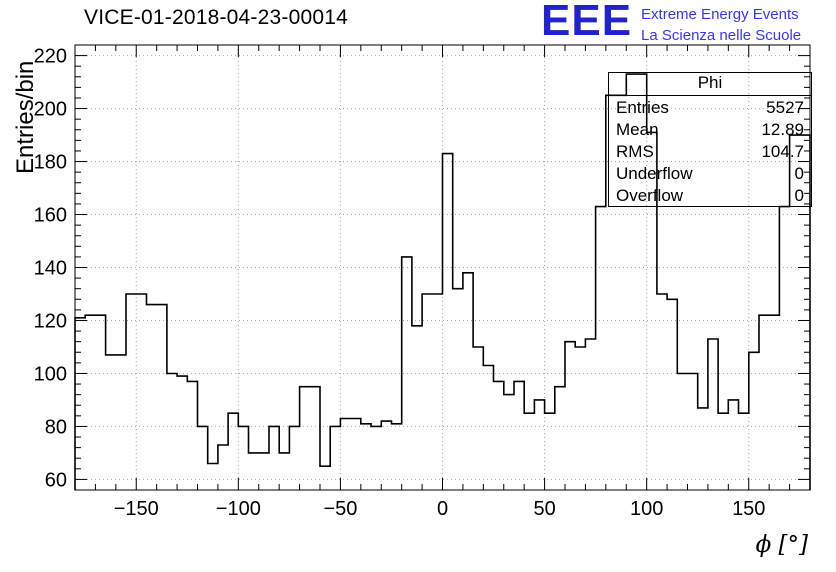 The image size is (836, 572). What do you see at coordinates (238, 509) in the screenshot?
I see `x-tick-label: −100` at bounding box center [238, 509].